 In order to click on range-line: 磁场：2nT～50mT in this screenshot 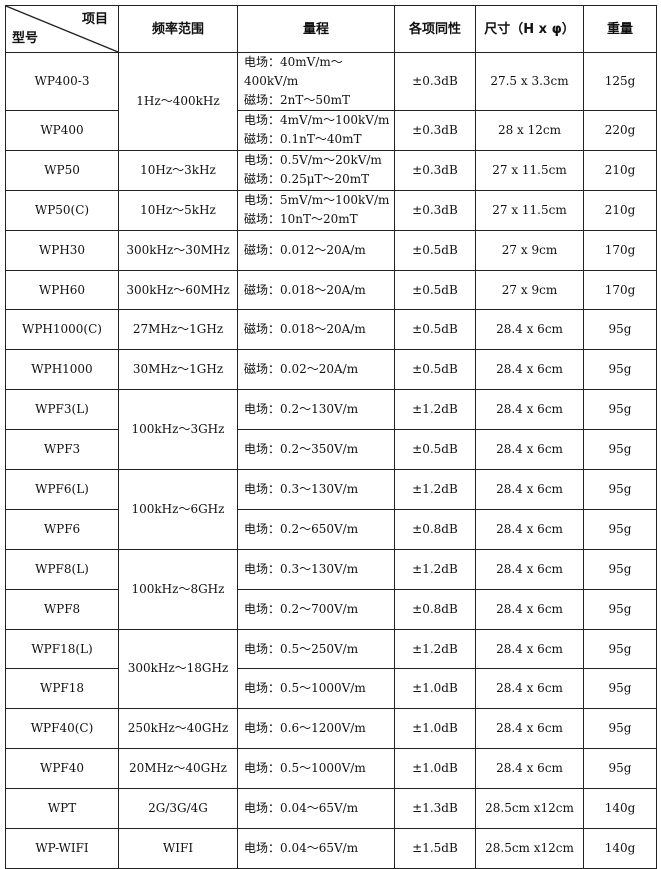, I will do `click(297, 100)`.